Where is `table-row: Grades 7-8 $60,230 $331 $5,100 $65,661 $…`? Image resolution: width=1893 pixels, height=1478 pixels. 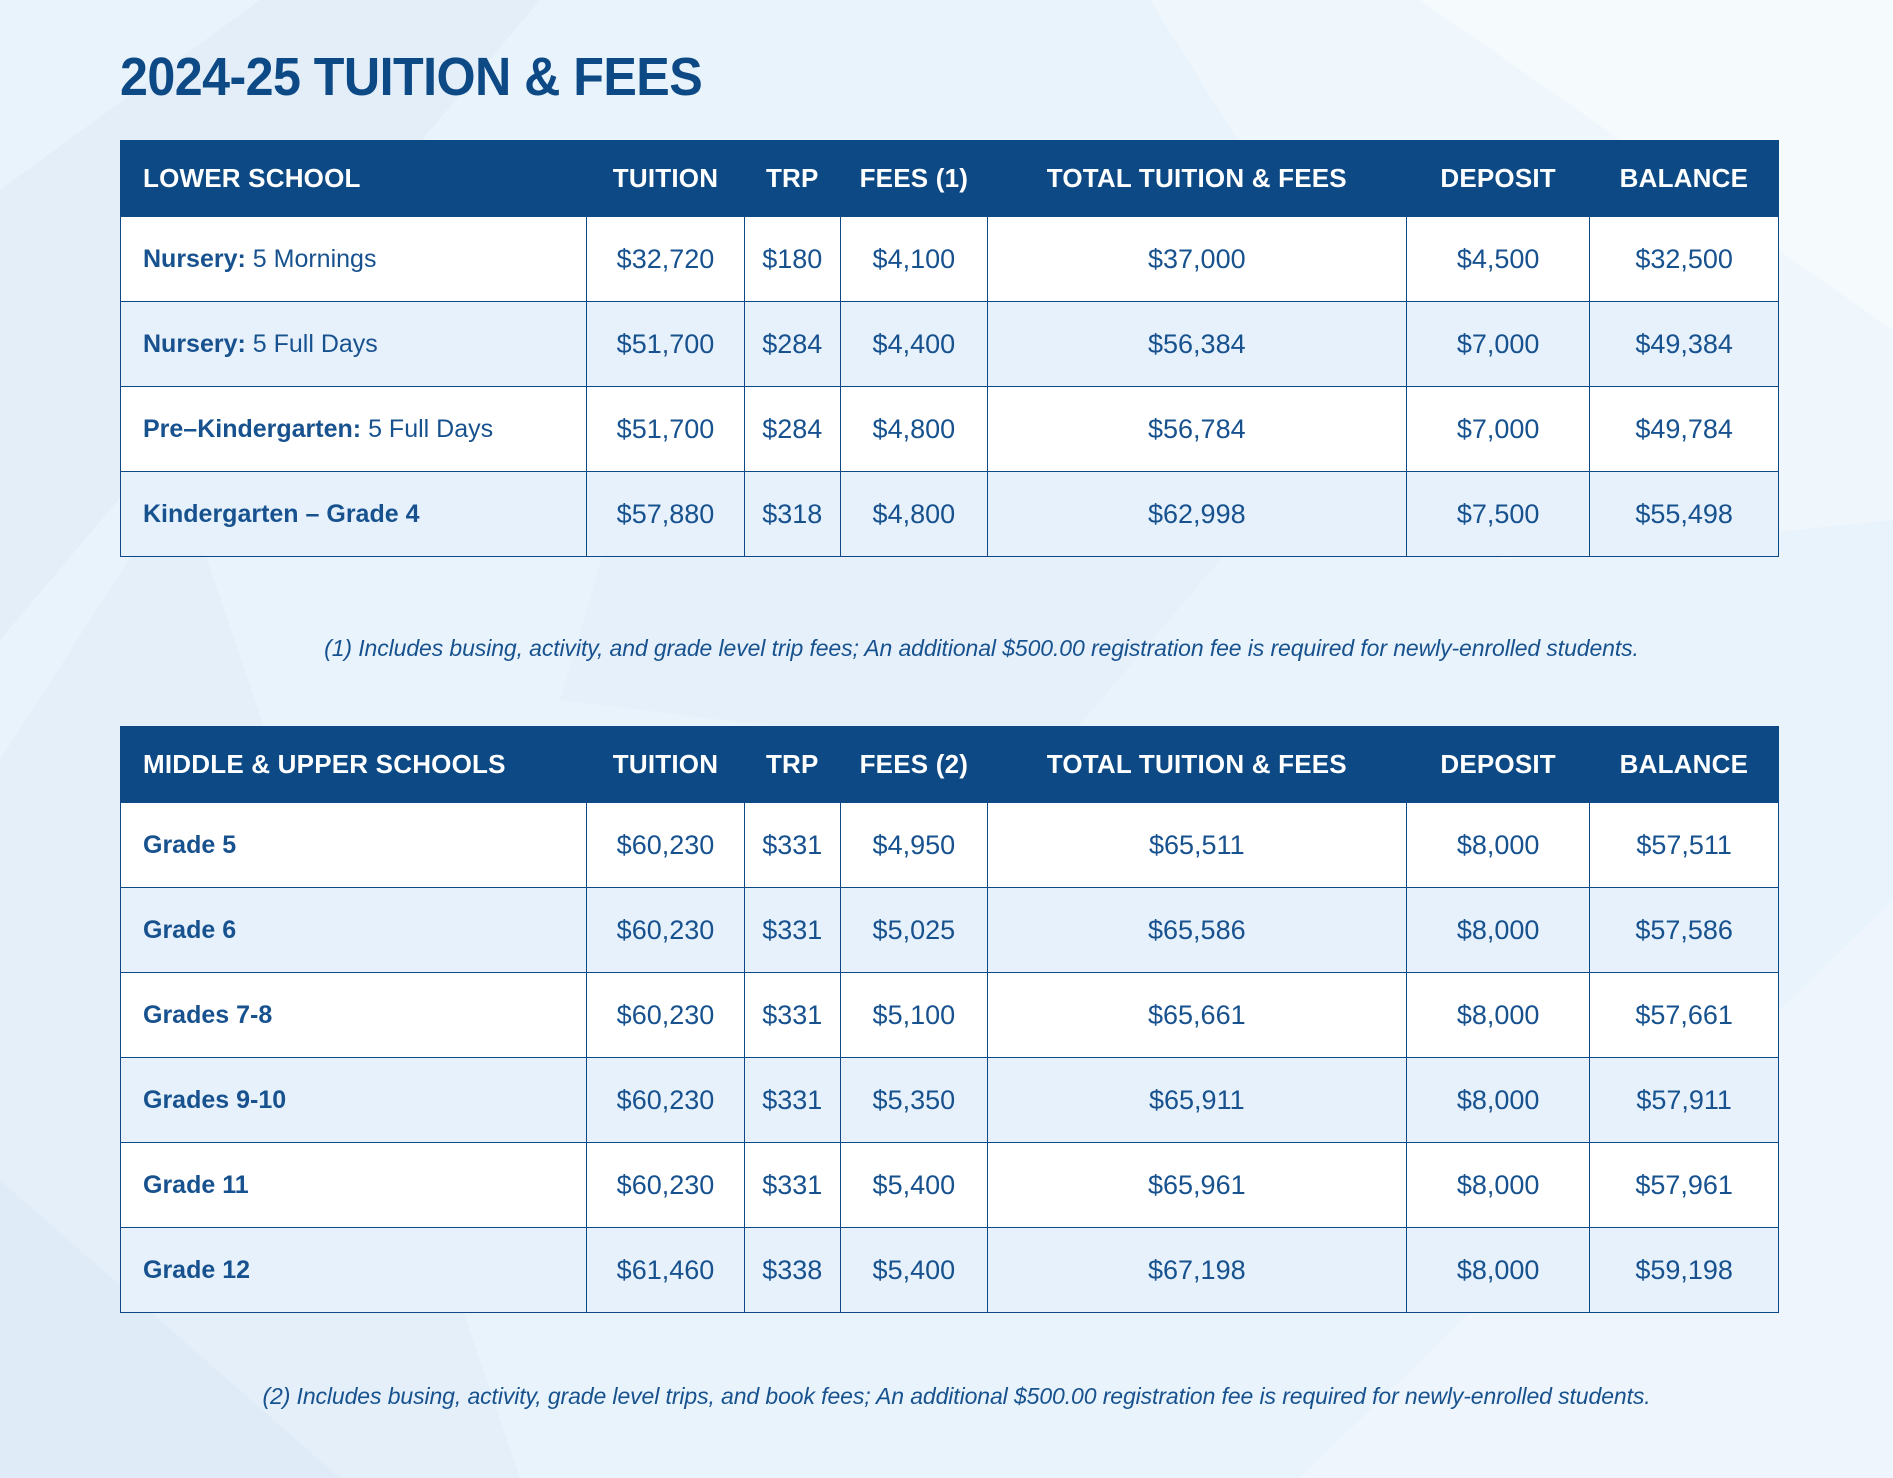
table-row: Grades 7-8 $60,230 $331 $5,100 $65,661 $… is located at coordinates (949, 1015).